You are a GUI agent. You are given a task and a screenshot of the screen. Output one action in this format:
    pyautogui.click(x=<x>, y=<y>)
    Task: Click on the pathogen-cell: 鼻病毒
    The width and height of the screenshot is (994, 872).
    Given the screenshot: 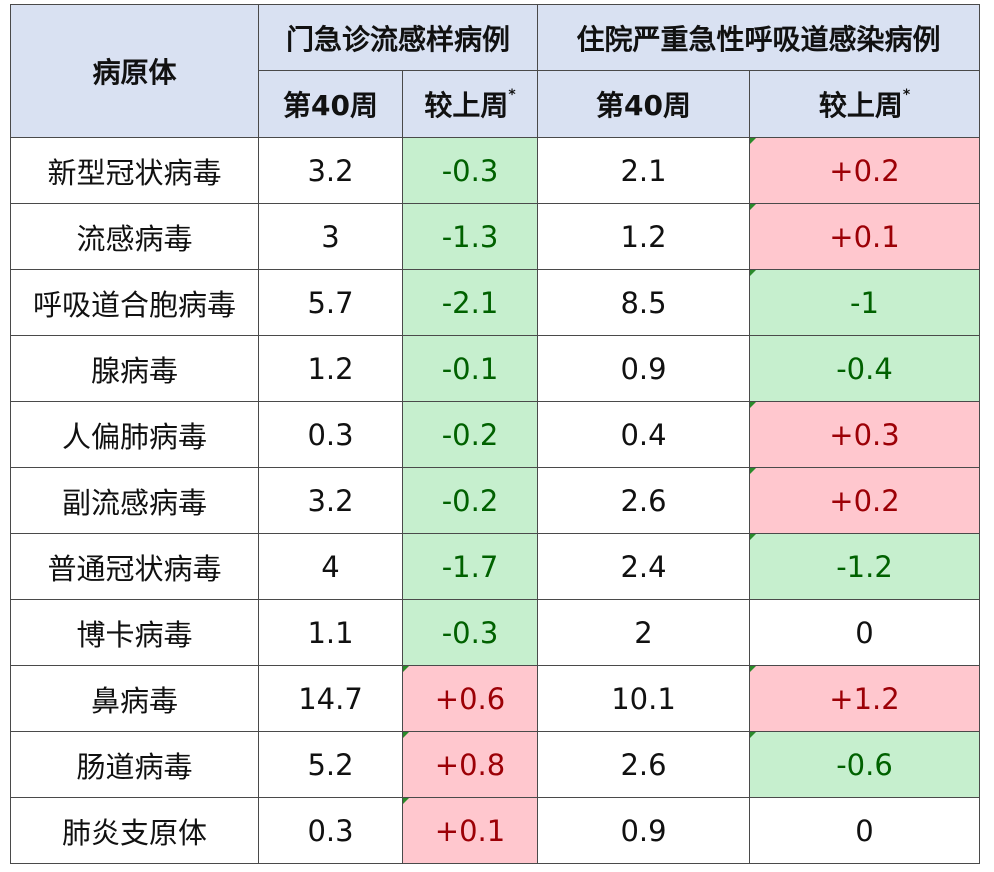 What is the action you would take?
    pyautogui.click(x=134, y=698)
    